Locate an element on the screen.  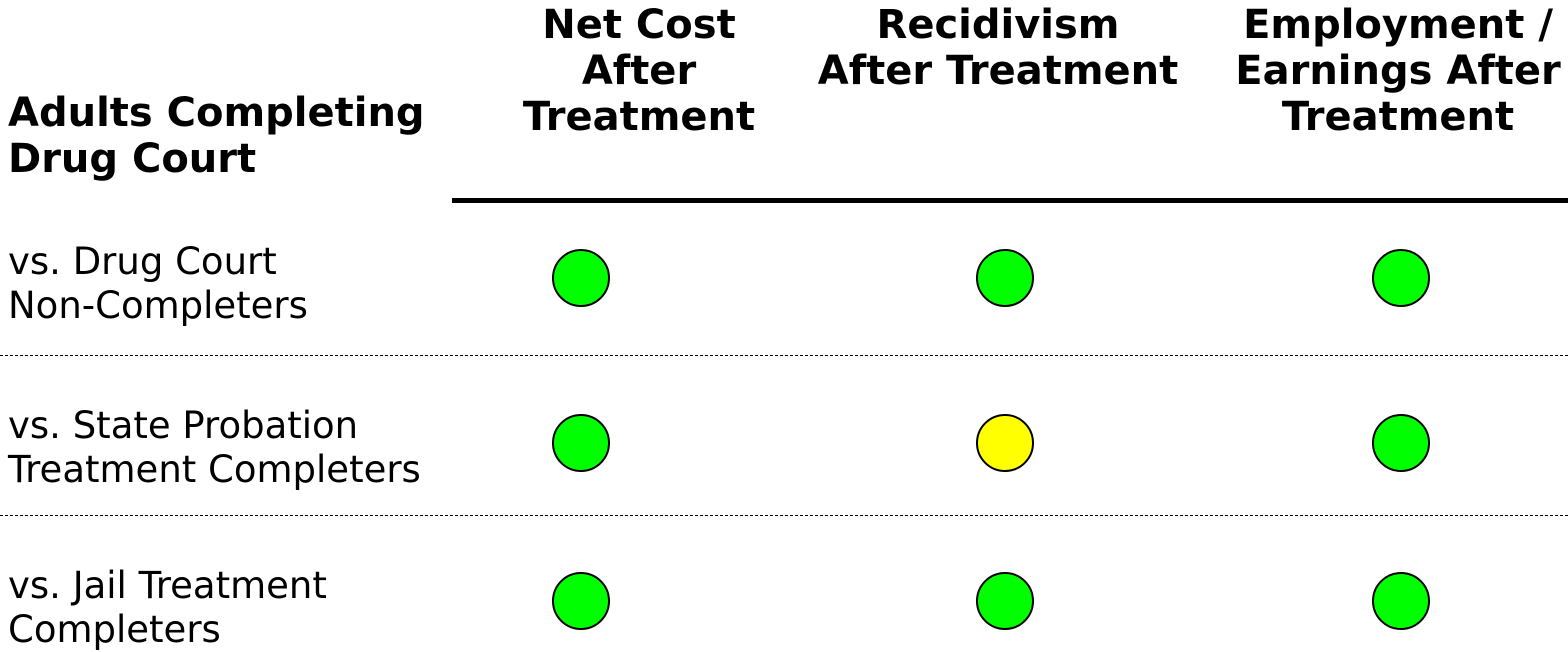
row-label-drug-court-non-completers: vs. Drug Court Non-Completers is located at coordinates (228, 284).